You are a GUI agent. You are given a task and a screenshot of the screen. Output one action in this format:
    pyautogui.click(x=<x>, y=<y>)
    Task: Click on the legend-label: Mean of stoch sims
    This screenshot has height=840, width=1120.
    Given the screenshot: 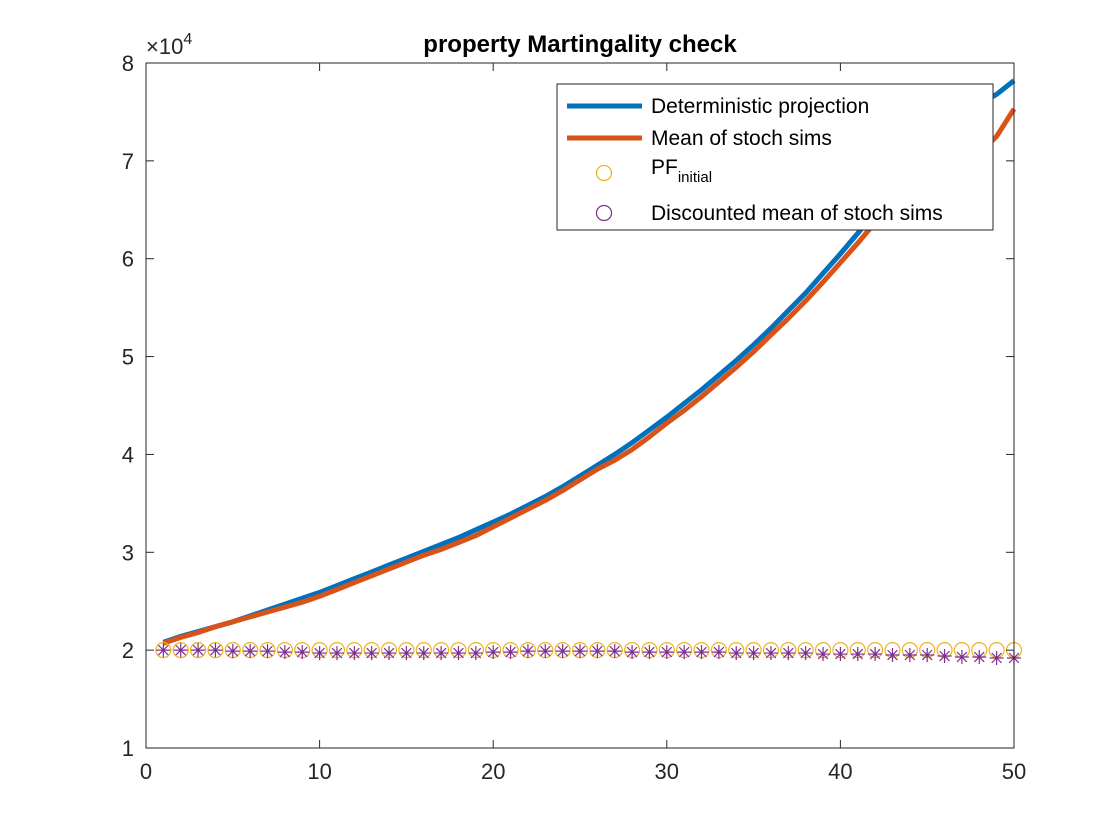 What is the action you would take?
    pyautogui.click(x=741, y=138)
    